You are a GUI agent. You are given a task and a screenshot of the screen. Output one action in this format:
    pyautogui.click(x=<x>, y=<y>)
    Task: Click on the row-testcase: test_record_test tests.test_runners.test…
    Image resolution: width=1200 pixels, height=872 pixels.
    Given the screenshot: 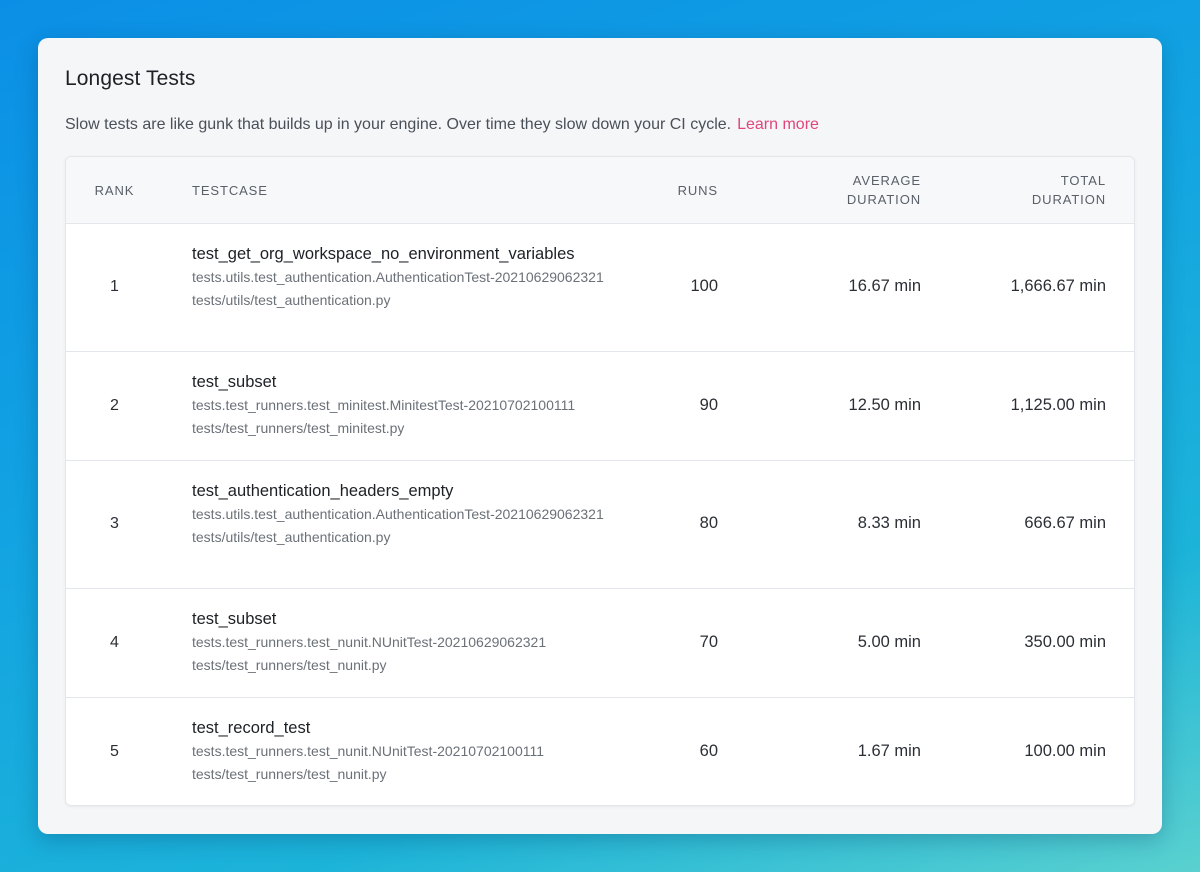 What is the action you would take?
    pyautogui.click(x=408, y=750)
    